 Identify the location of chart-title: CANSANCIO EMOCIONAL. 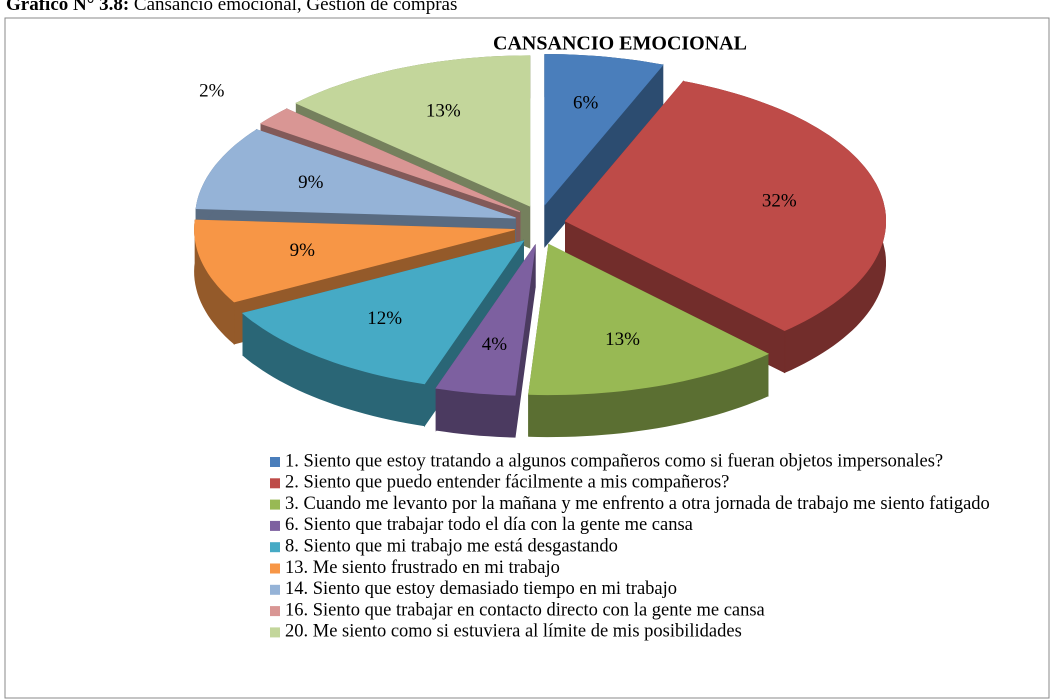
(620, 44).